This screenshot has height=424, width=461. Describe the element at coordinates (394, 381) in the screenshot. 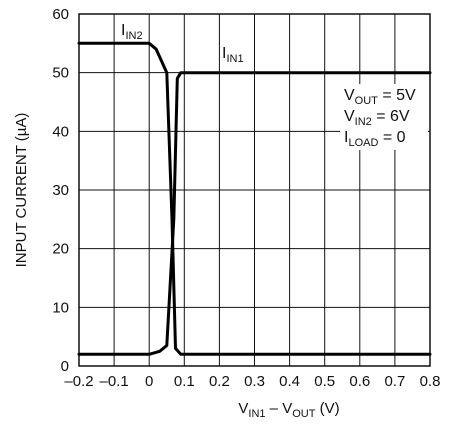

I see `x-tick-label: 0.7` at that location.